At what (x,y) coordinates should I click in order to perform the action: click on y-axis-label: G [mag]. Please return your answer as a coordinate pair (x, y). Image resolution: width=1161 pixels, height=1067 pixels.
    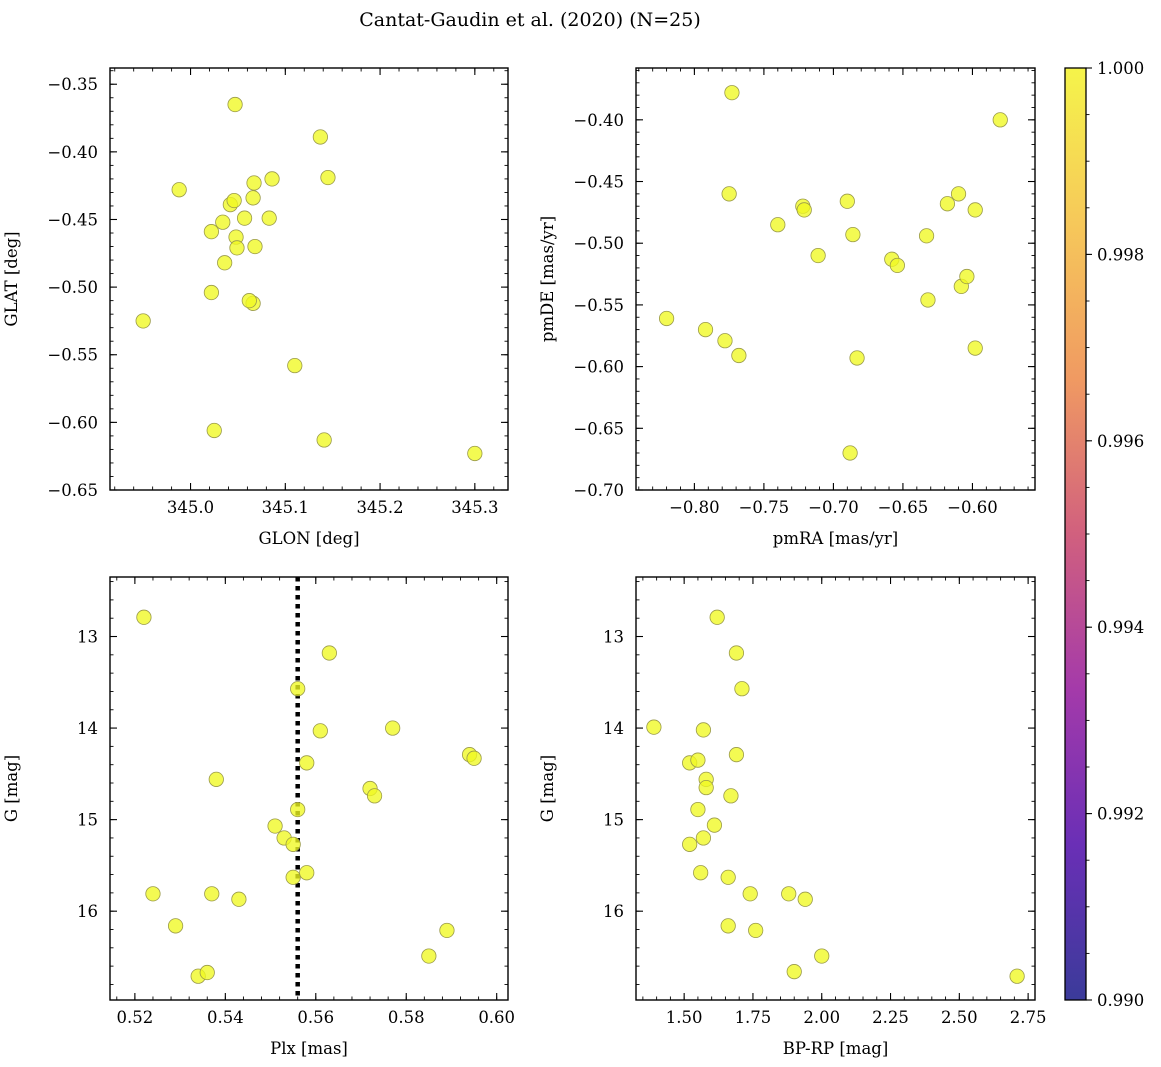
    Looking at the image, I should click on (547, 788).